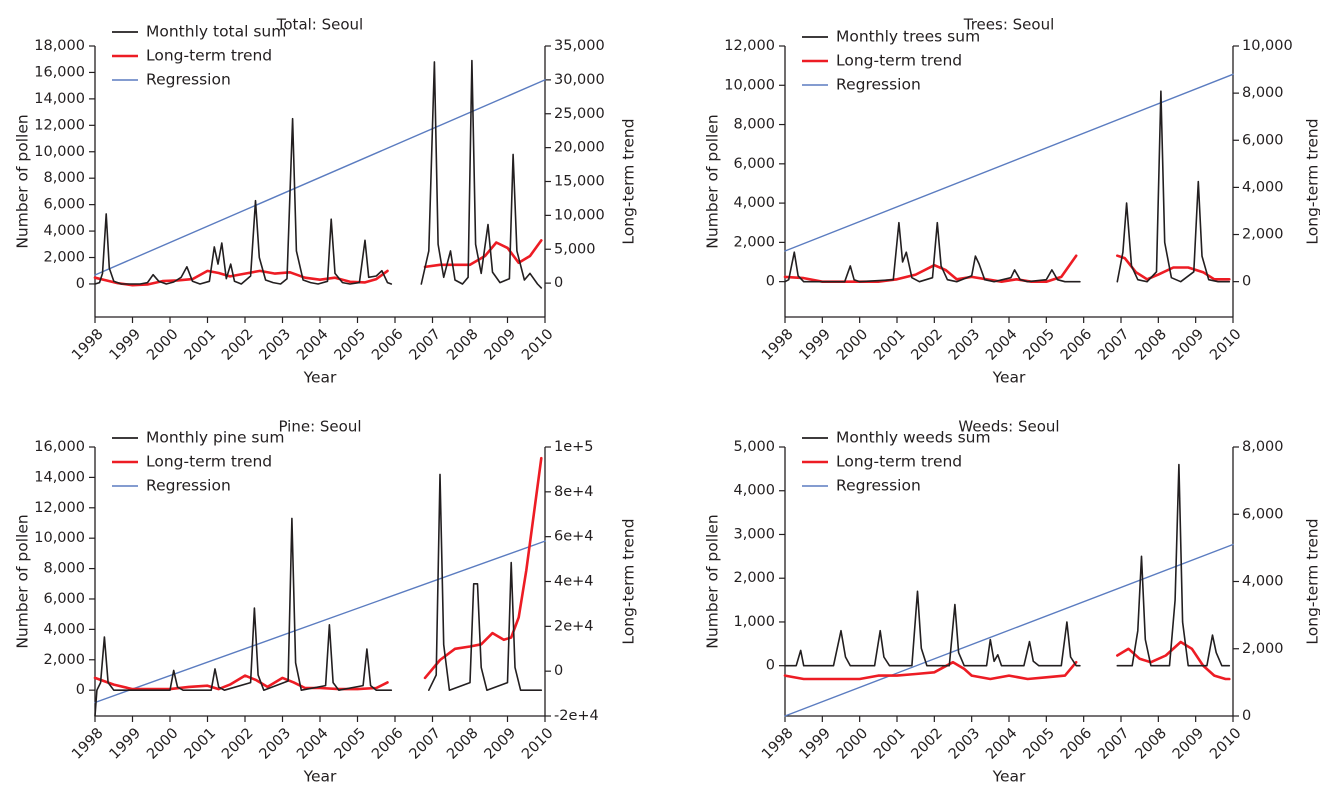  I want to click on y2-tick-label: 1e+5, so click(574, 447).